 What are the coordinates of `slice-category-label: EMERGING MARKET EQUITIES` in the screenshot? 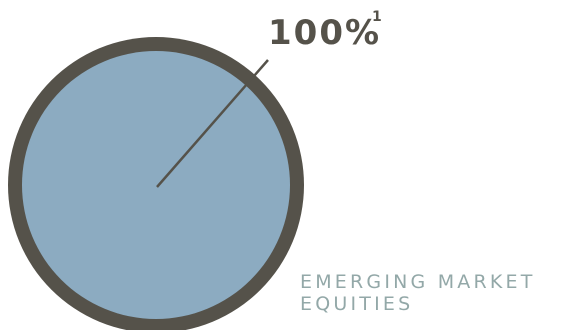 It's located at (418, 293).